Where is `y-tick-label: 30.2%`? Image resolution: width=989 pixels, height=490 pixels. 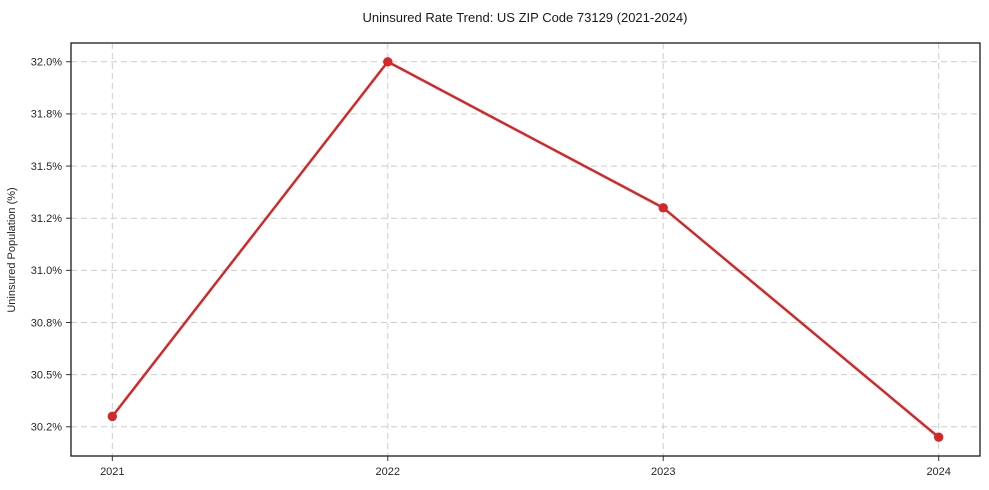 y-tick-label: 30.2% is located at coordinates (46, 428).